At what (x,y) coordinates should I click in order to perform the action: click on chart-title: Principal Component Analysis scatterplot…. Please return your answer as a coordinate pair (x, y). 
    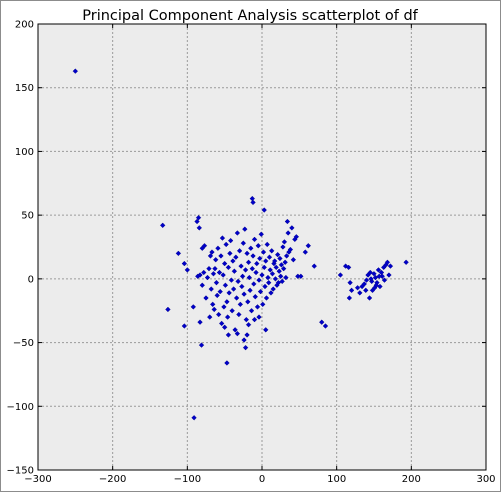
    Looking at the image, I should click on (250, 16).